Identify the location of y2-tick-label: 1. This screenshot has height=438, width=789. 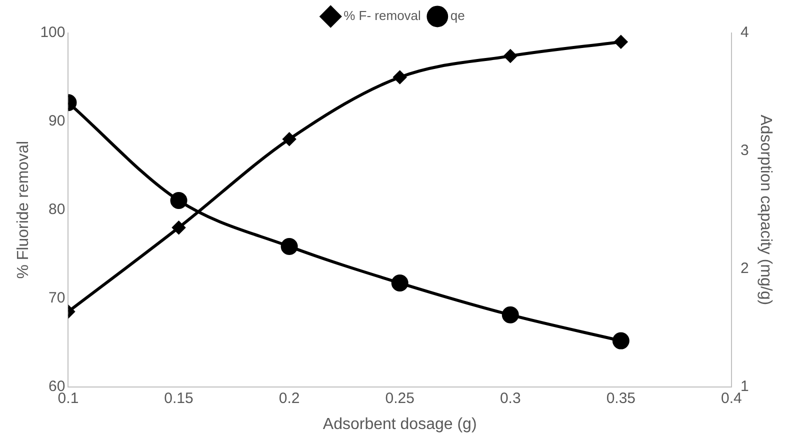
(744, 386).